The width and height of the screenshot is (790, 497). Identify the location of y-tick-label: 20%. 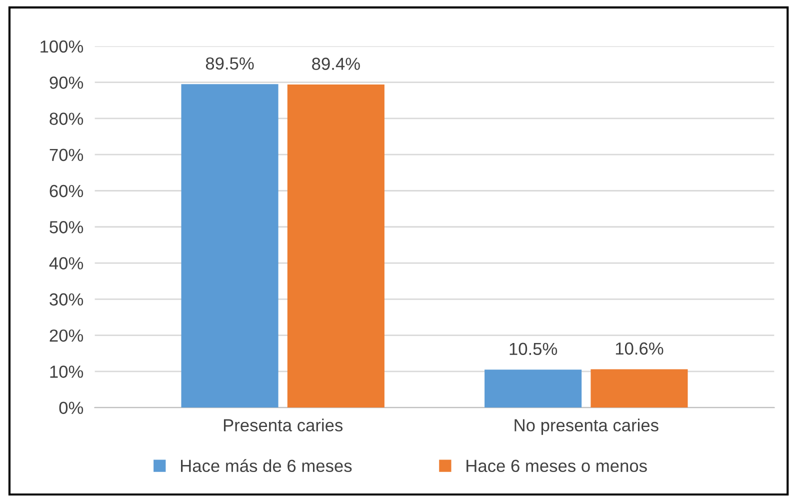
(67, 335).